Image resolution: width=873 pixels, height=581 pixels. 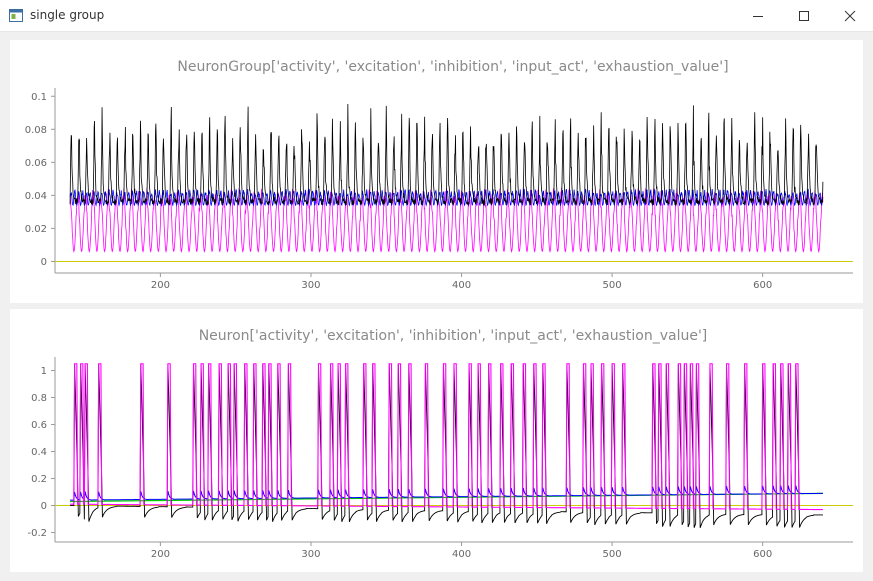 I want to click on y-tick-label: 0.04, so click(x=36, y=196).